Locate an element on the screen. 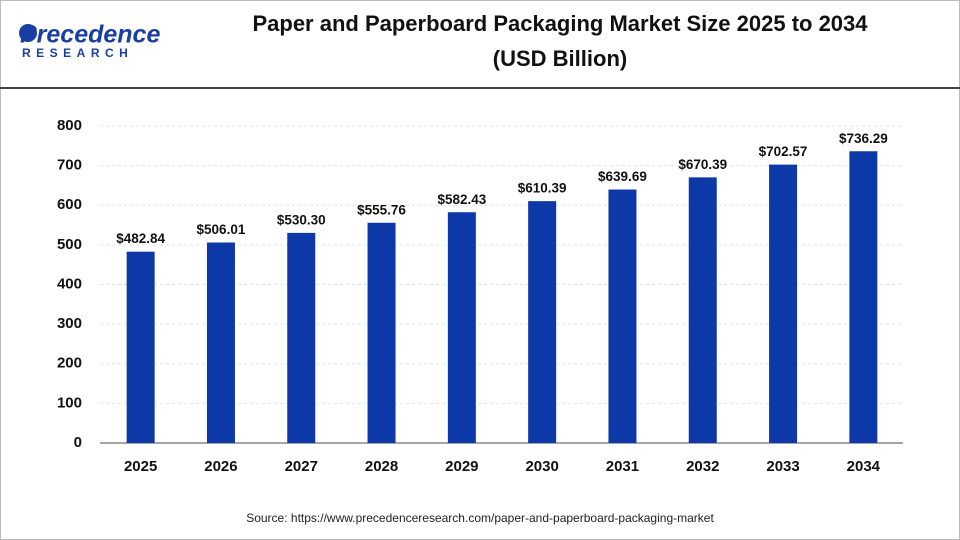 This screenshot has width=960, height=540. y-tick-label: 800 is located at coordinates (69, 125).